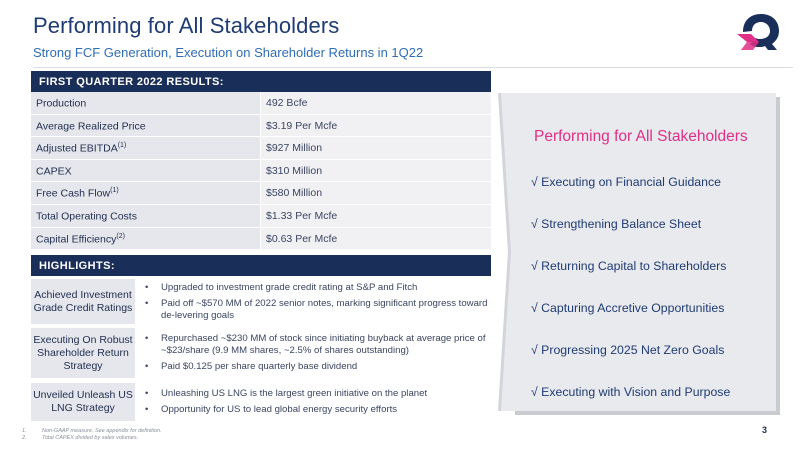 The height and width of the screenshot is (450, 800). I want to click on company-logo-icon, so click(758, 32).